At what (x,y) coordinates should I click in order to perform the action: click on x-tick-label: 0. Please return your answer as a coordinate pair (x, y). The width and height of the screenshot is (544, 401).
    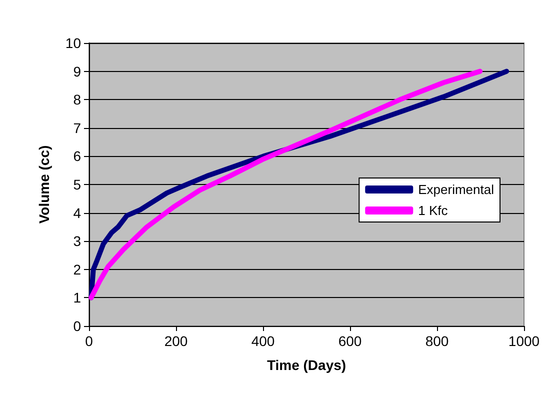
    Looking at the image, I should click on (89, 341).